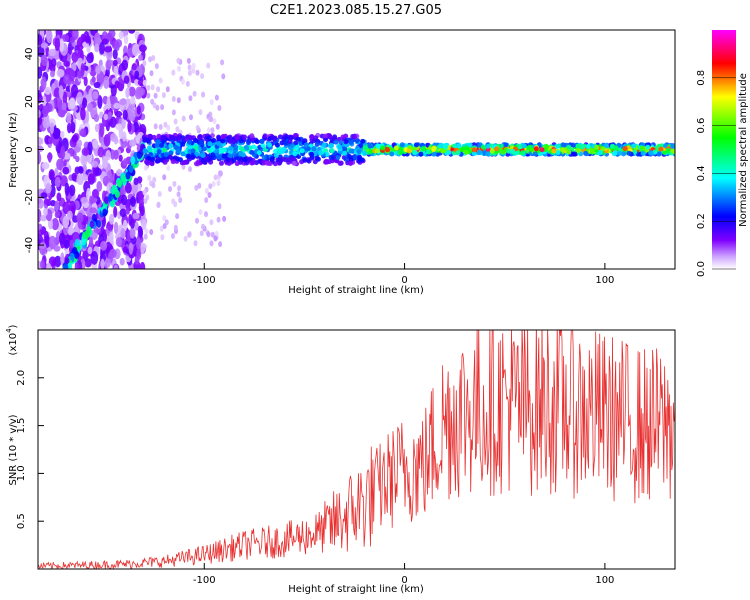  What do you see at coordinates (716, 173) in the screenshot?
I see `colorbar-ticks: 0.0 0.2 0.4 0.6 0.8` at bounding box center [716, 173].